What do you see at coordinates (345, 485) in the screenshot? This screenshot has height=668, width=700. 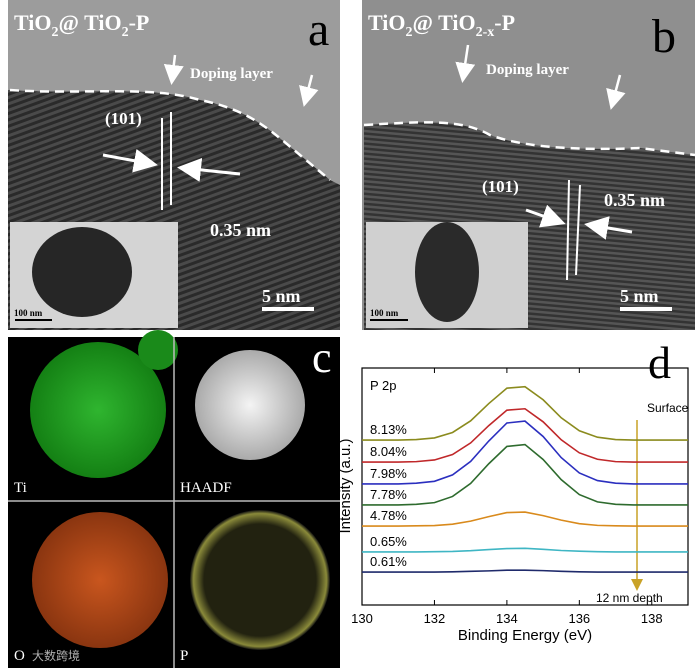 I see `y-axis-label: Intensity (a.u.)` at bounding box center [345, 485].